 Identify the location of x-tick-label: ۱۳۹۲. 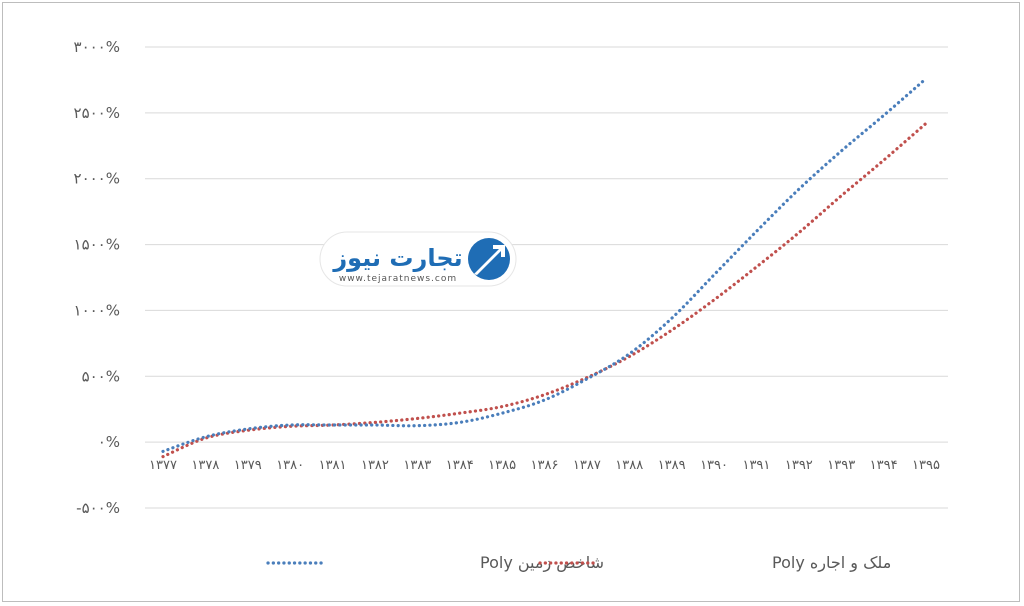
(799, 465).